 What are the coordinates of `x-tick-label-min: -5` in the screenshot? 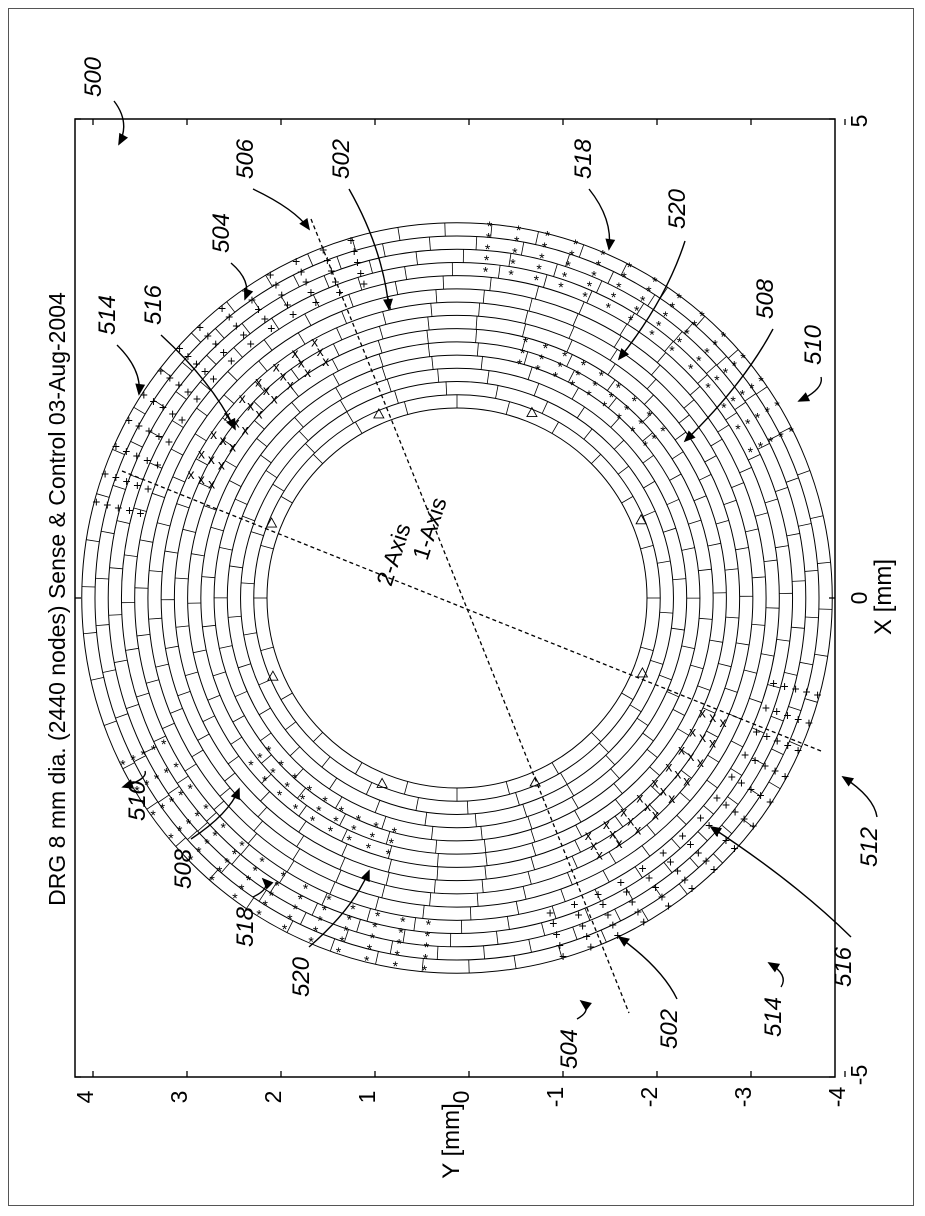 It's located at (859, 1075).